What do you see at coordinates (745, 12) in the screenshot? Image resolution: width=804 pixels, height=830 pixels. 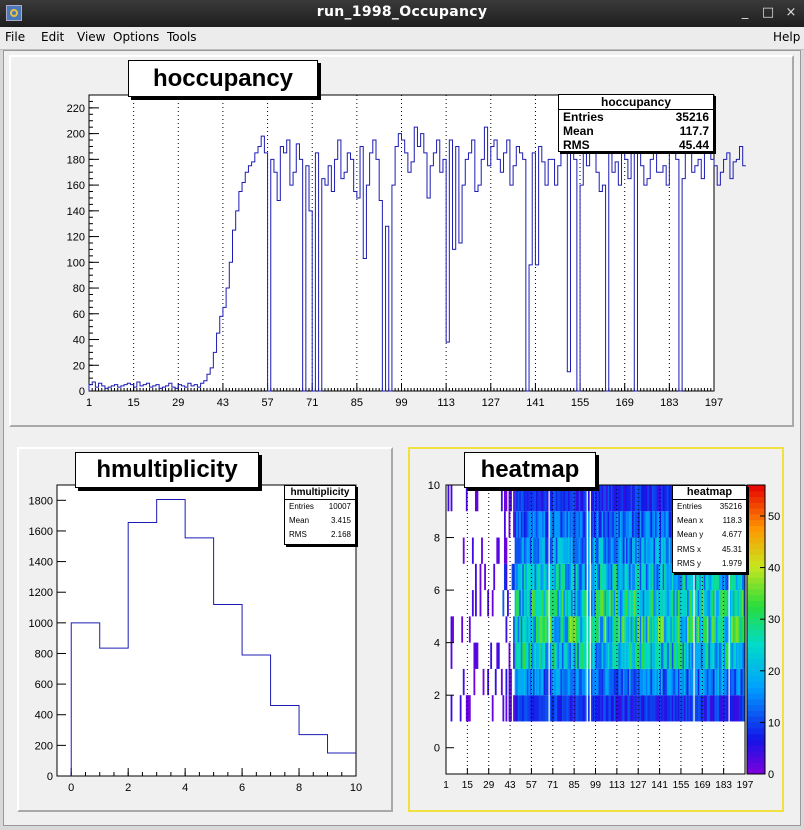 I see `minimize-button: _` at bounding box center [745, 12].